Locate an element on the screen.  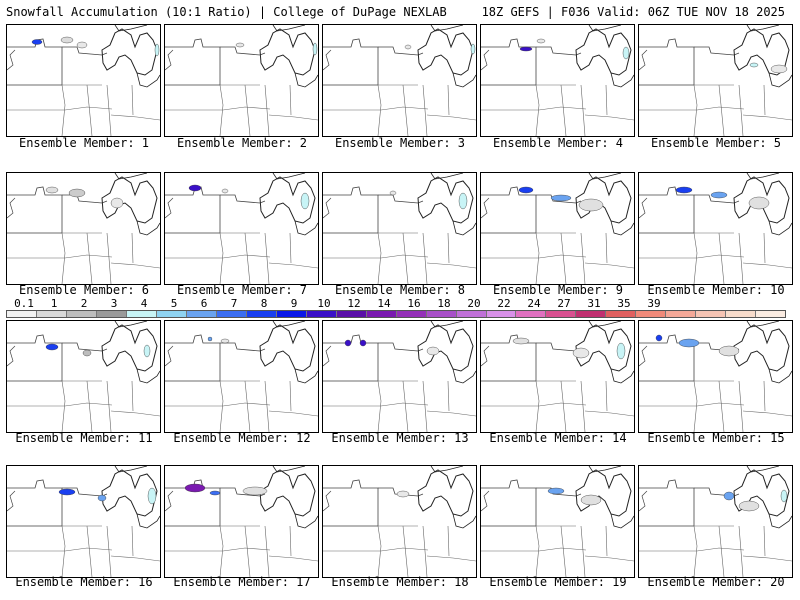
colorbar-tick-label: 31 is located at coordinates (594, 303).